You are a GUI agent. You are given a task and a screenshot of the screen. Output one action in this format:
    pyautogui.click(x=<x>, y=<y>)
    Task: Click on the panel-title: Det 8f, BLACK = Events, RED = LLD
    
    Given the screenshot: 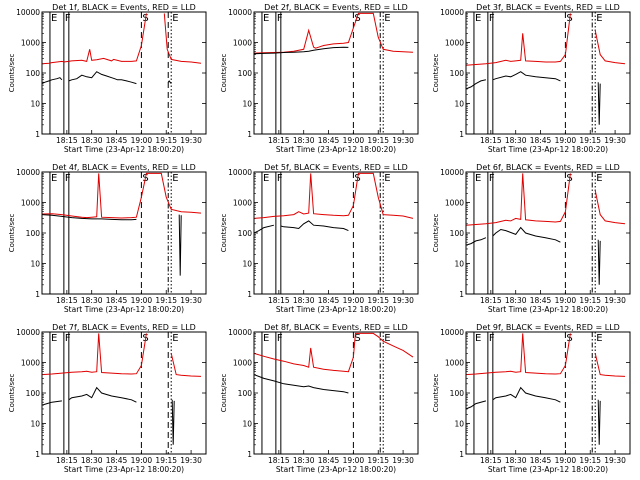 What is the action you would take?
    pyautogui.click(x=336, y=327)
    